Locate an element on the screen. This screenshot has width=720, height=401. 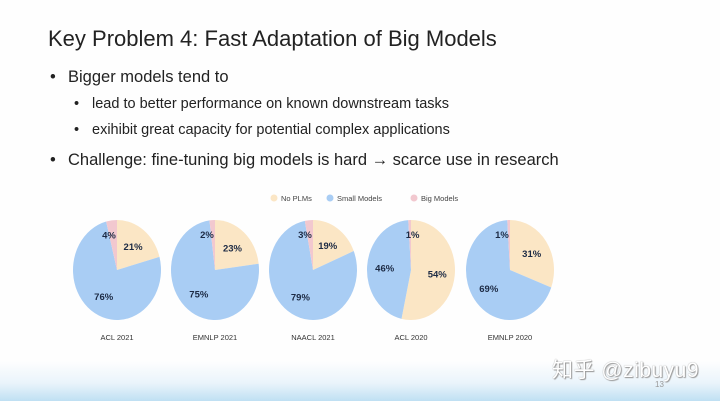
page-number: 13 is located at coordinates (659, 384).